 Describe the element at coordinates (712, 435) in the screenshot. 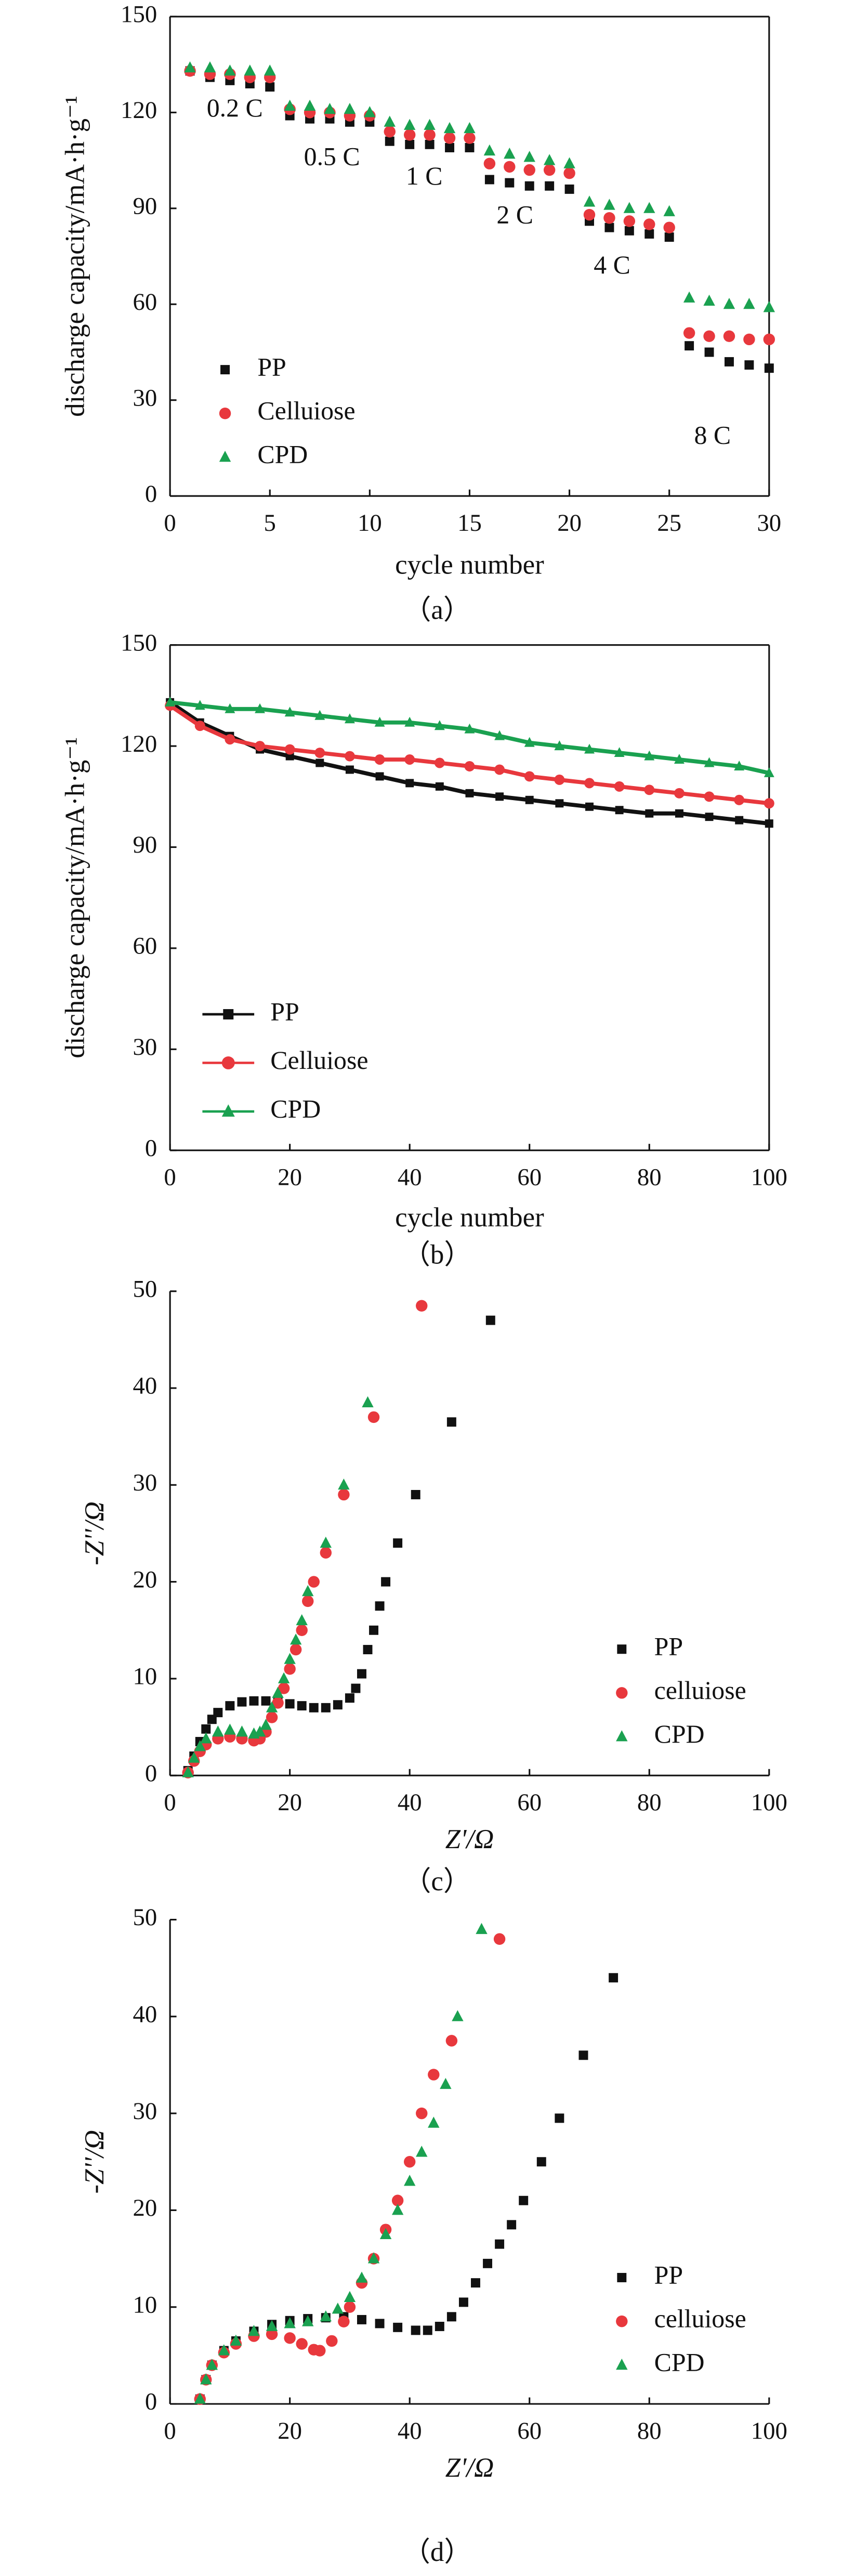

I see `annotation: 8 C` at that location.